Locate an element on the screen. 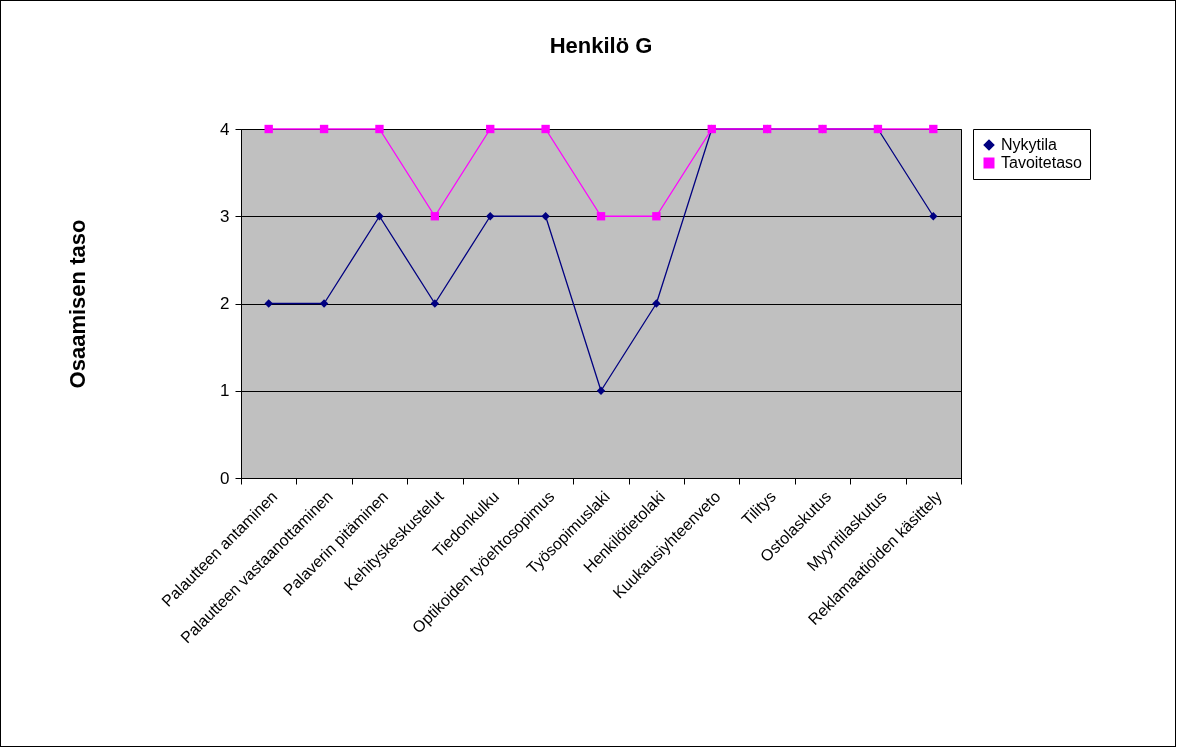 Image resolution: width=1178 pixels, height=749 pixels. y-tick-label: 0 is located at coordinates (225, 478).